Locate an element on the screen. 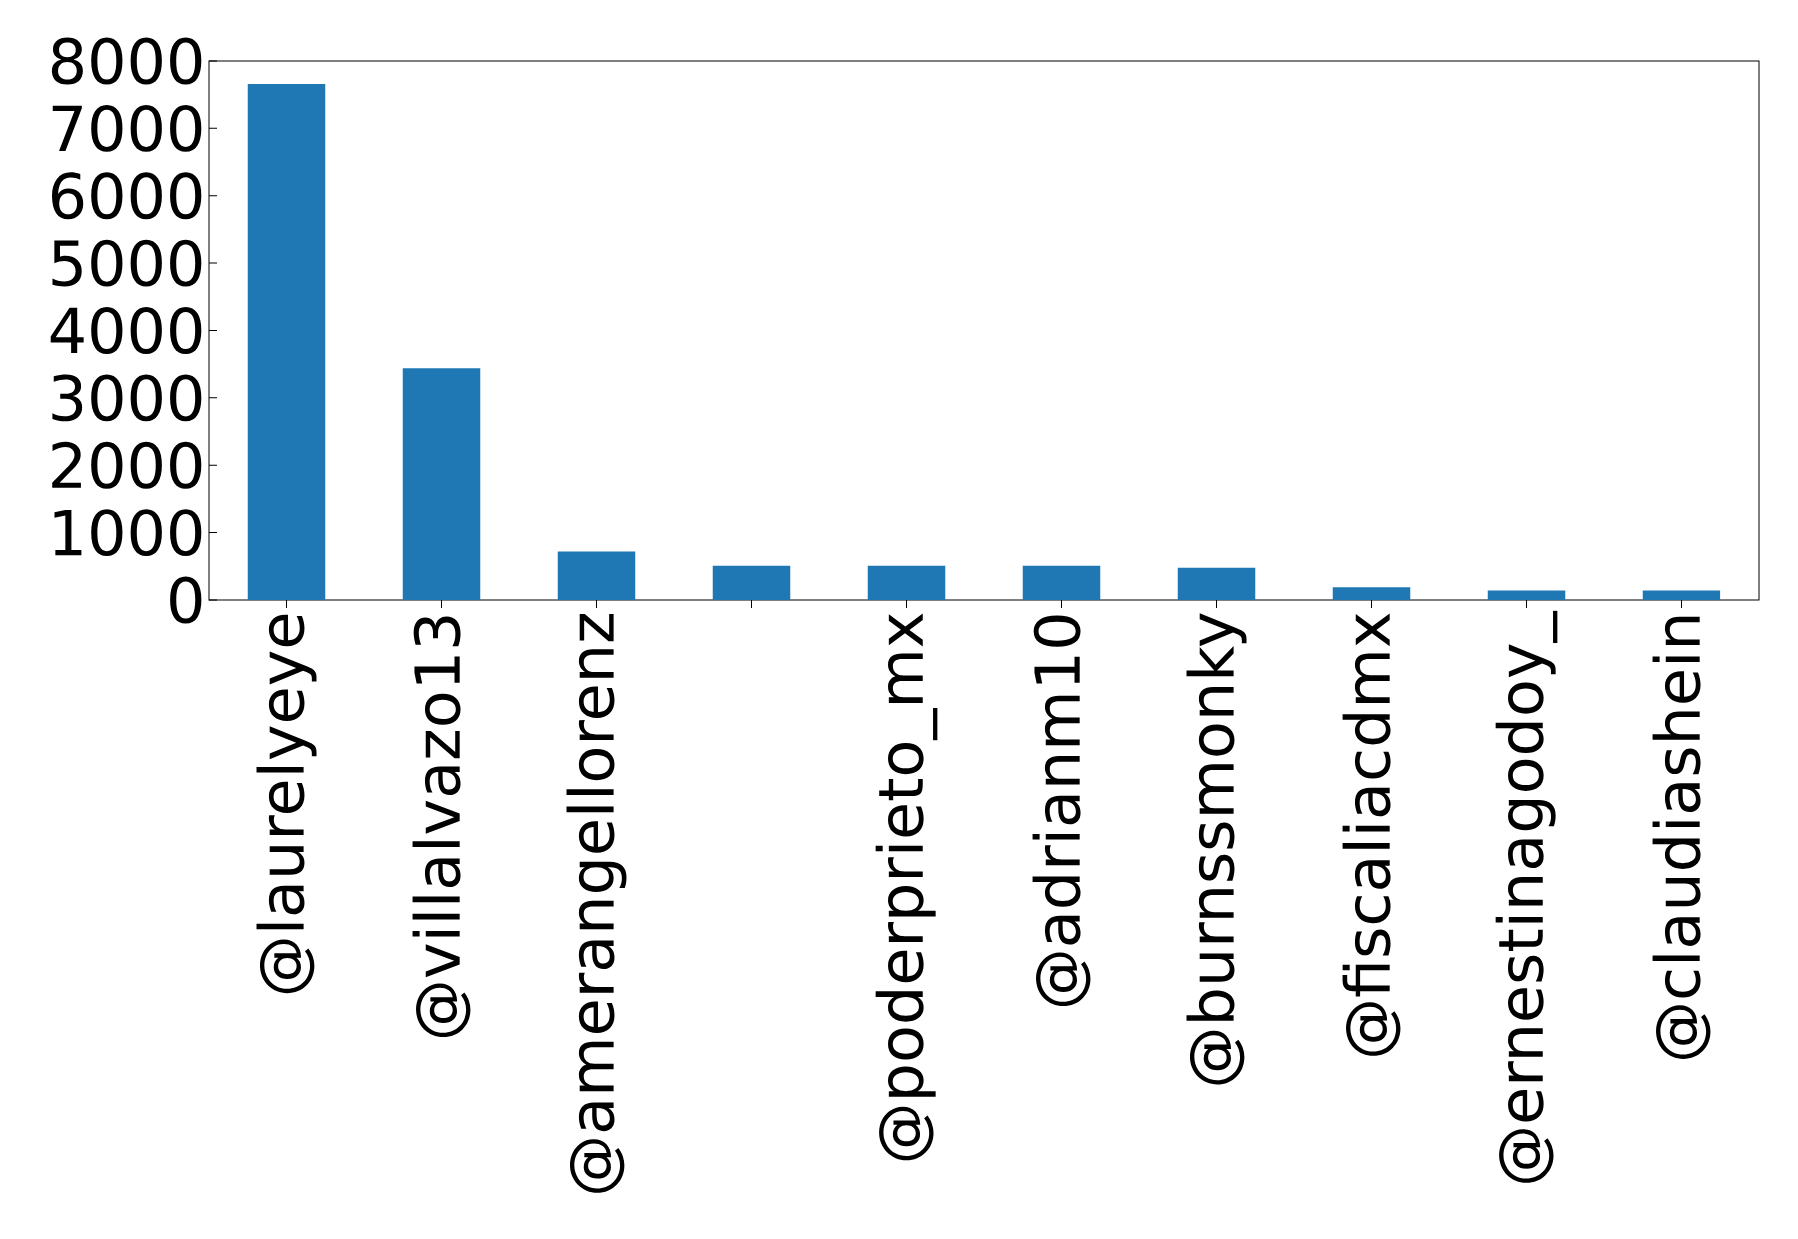  y-tick-label: 1000 is located at coordinates (128, 533).